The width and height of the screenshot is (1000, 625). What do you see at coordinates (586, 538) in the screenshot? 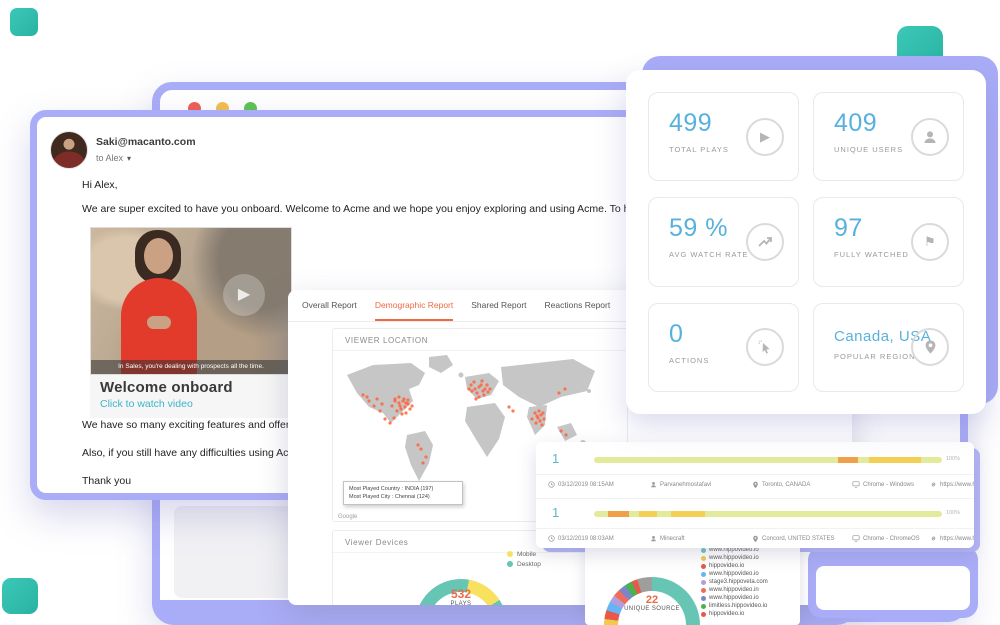
I see `view-datetime: 03/12/2019 08:03AM` at bounding box center [586, 538].